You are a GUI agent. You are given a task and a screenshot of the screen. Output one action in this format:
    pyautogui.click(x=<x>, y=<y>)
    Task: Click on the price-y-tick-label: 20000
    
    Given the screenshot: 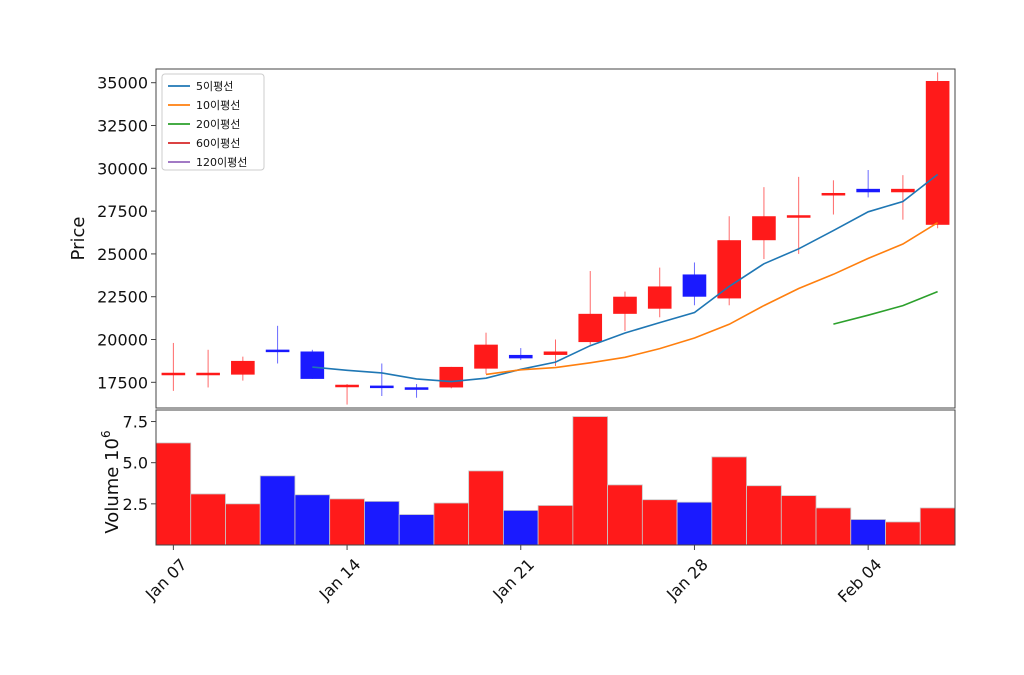 What is the action you would take?
    pyautogui.click(x=122, y=340)
    